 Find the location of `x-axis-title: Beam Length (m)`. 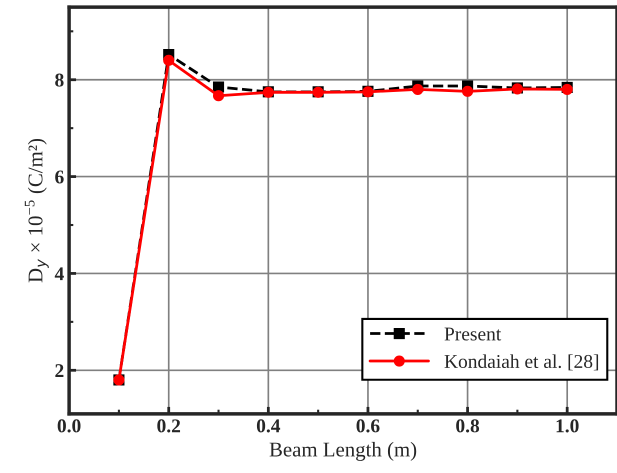

x-axis-title: Beam Length (m) is located at coordinates (343, 451).